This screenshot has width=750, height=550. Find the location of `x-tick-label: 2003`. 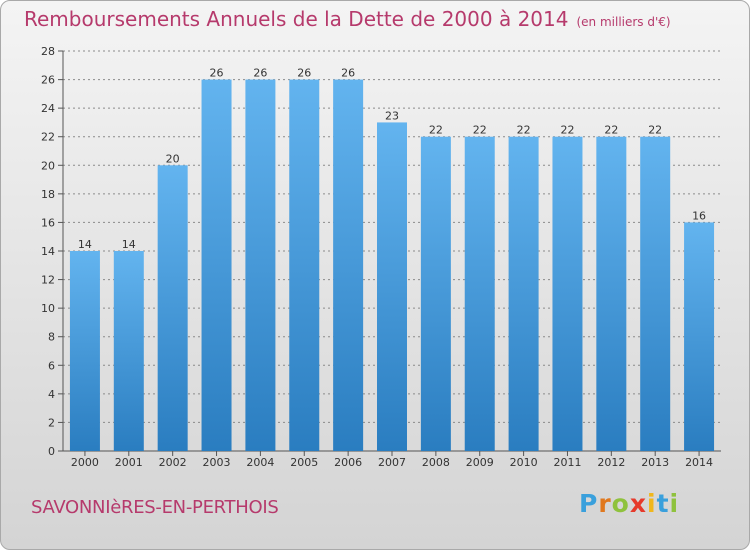

x-tick-label: 2003 is located at coordinates (217, 462).